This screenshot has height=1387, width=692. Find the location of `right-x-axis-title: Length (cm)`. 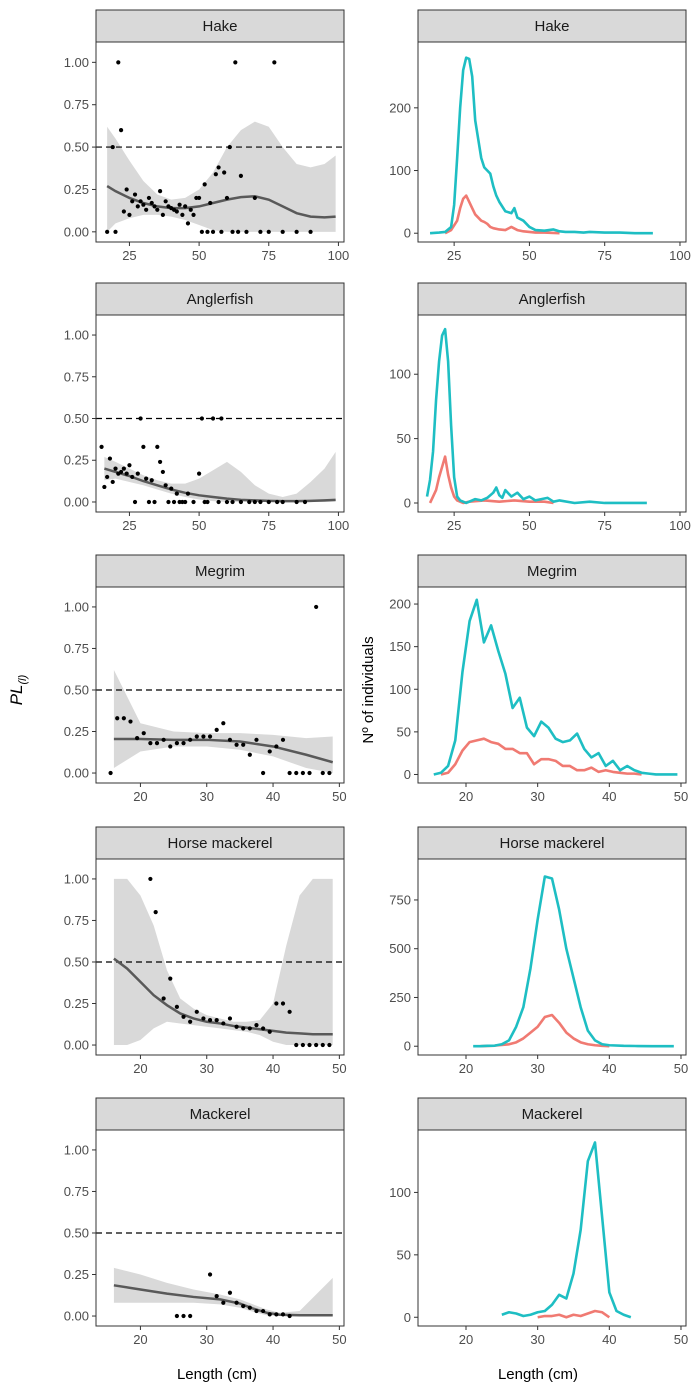

right-x-axis-title: Length (cm) is located at coordinates (538, 1374).